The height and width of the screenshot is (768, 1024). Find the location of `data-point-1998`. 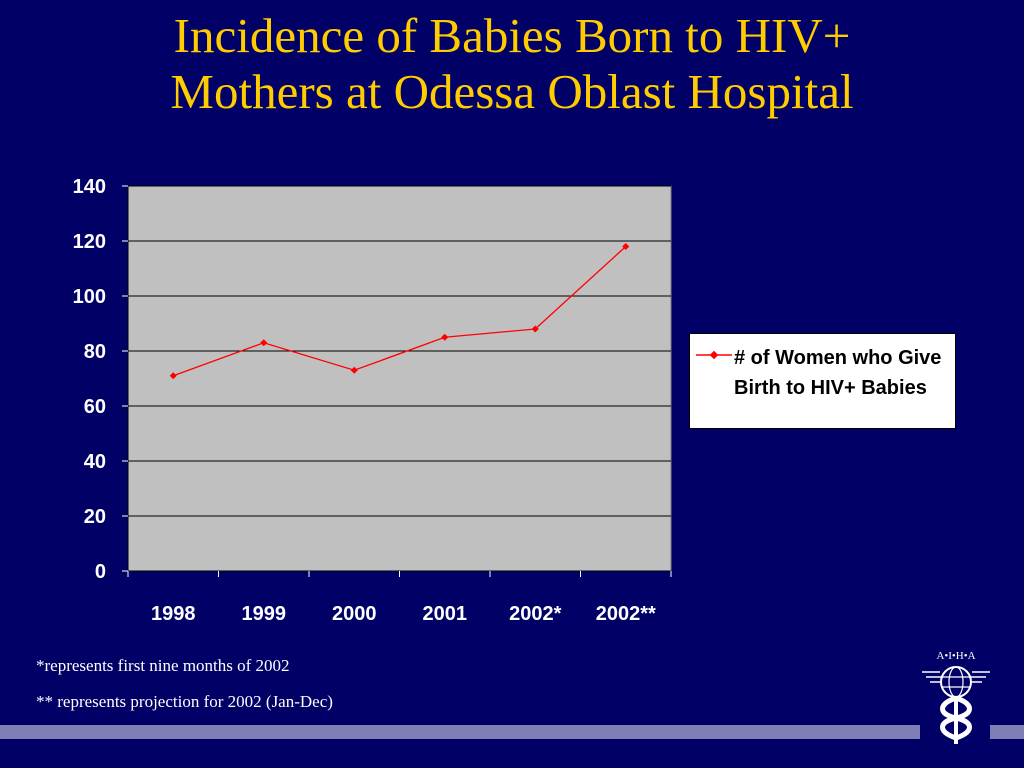

data-point-1998 is located at coordinates (173, 376).